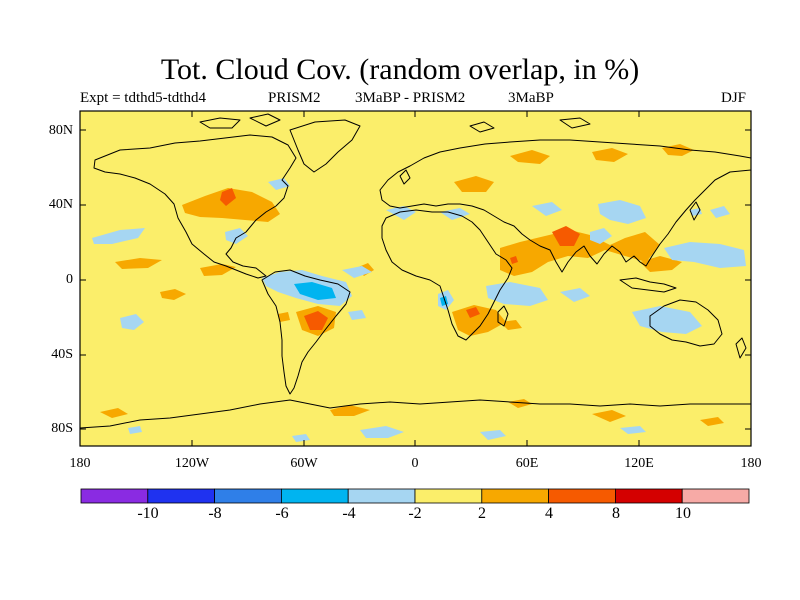 The height and width of the screenshot is (600, 800). Describe the element at coordinates (734, 98) in the screenshot. I see `season-label: DJF` at that location.